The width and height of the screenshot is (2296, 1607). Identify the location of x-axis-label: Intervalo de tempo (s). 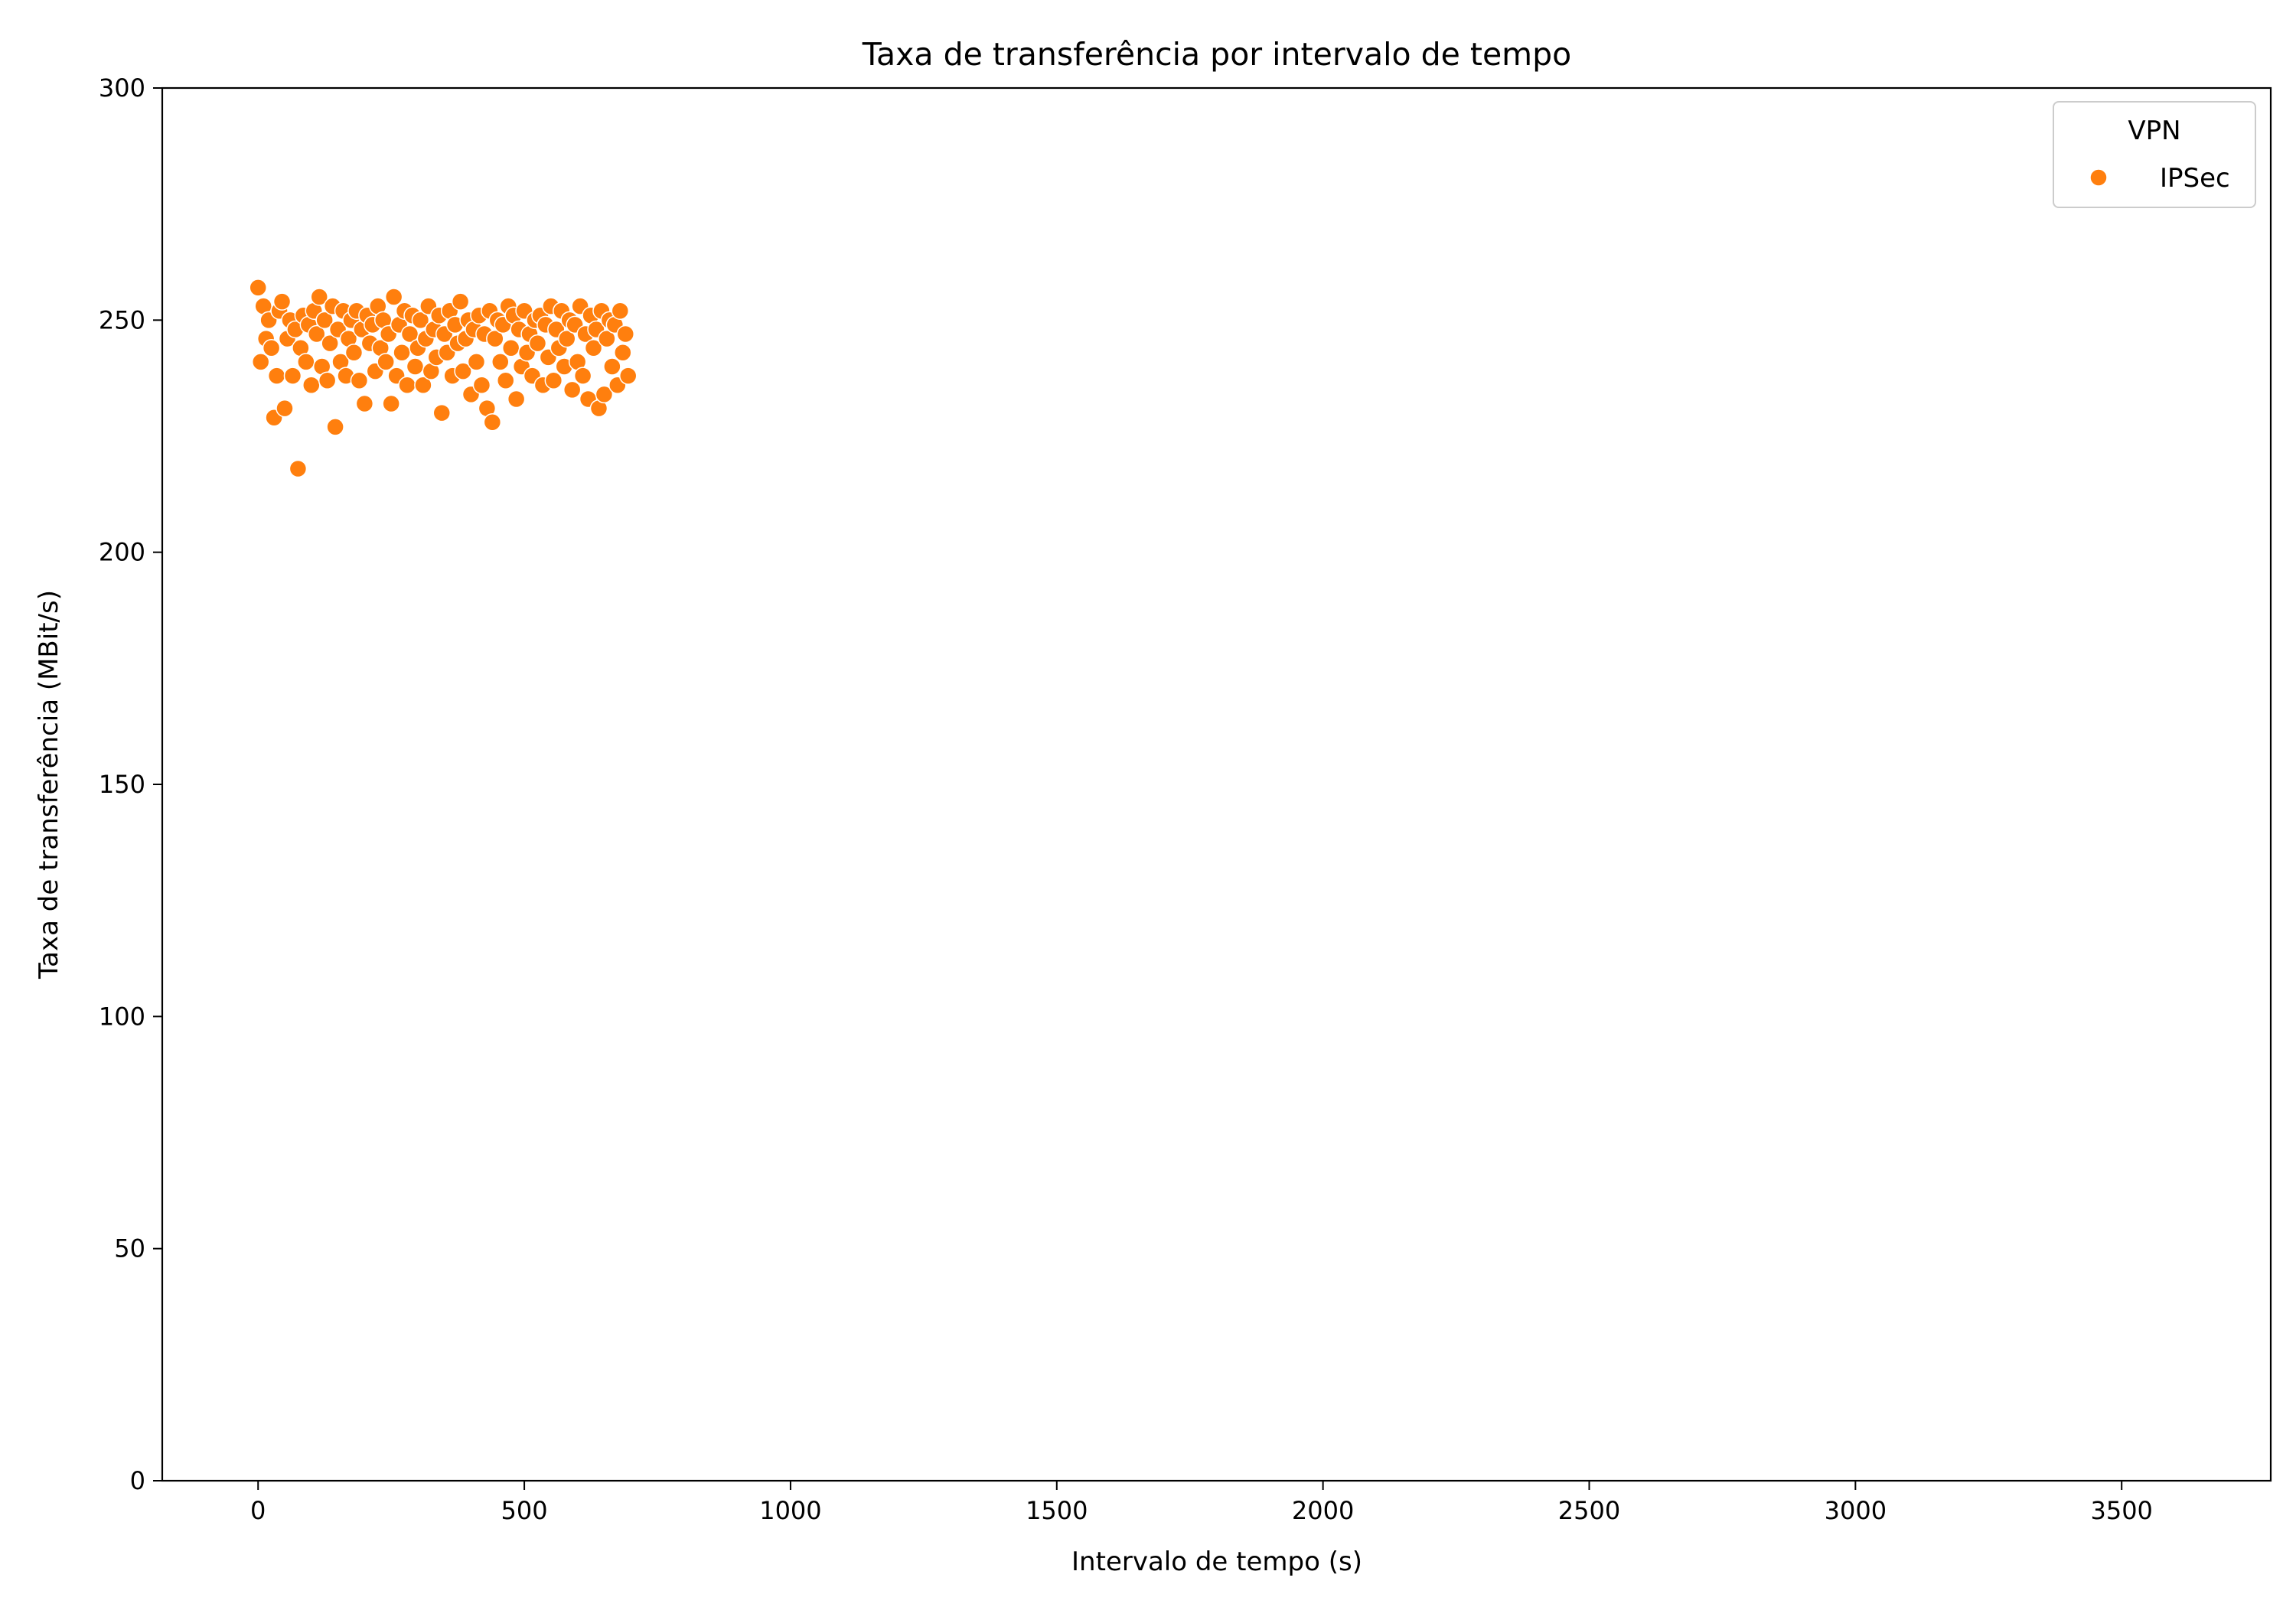
(1216, 1562).